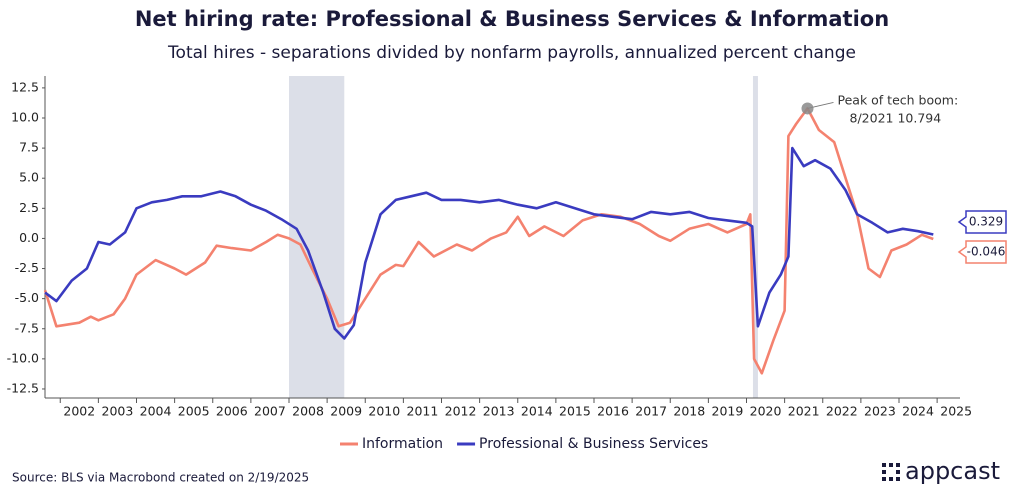 This screenshot has width=1024, height=501. What do you see at coordinates (461, 411) in the screenshot?
I see `x-tick-label: 2012` at bounding box center [461, 411].